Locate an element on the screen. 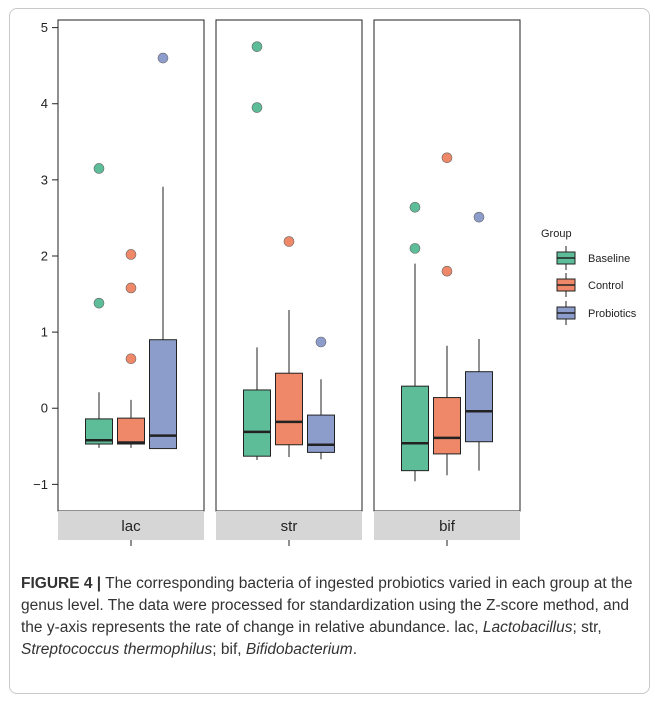  box-str-probiotics is located at coordinates (321, 398).